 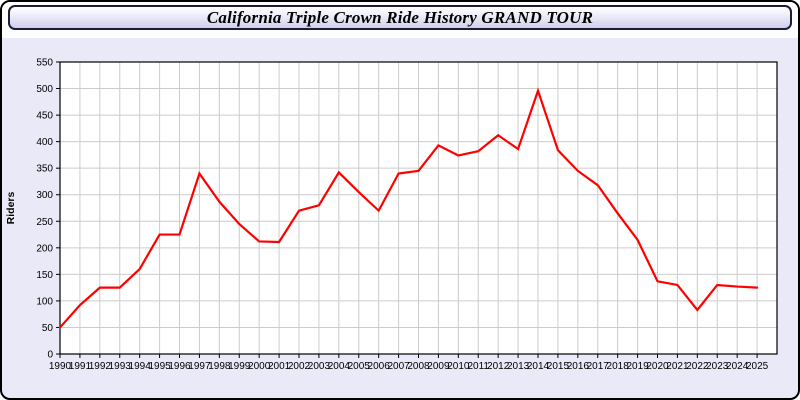 What do you see at coordinates (458, 366) in the screenshot?
I see `svg-text: 2010` at bounding box center [458, 366].